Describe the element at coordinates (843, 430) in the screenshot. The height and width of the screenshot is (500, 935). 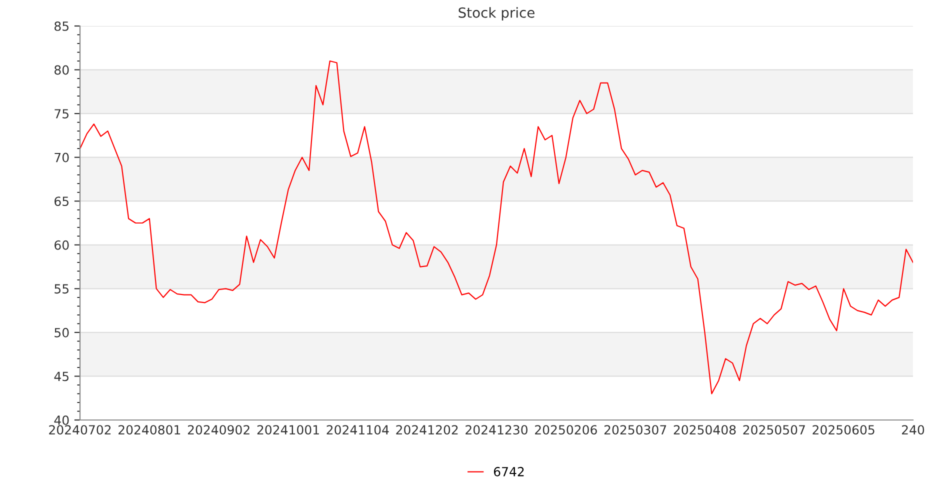
I see `x-tick-label: 20250605` at that location.